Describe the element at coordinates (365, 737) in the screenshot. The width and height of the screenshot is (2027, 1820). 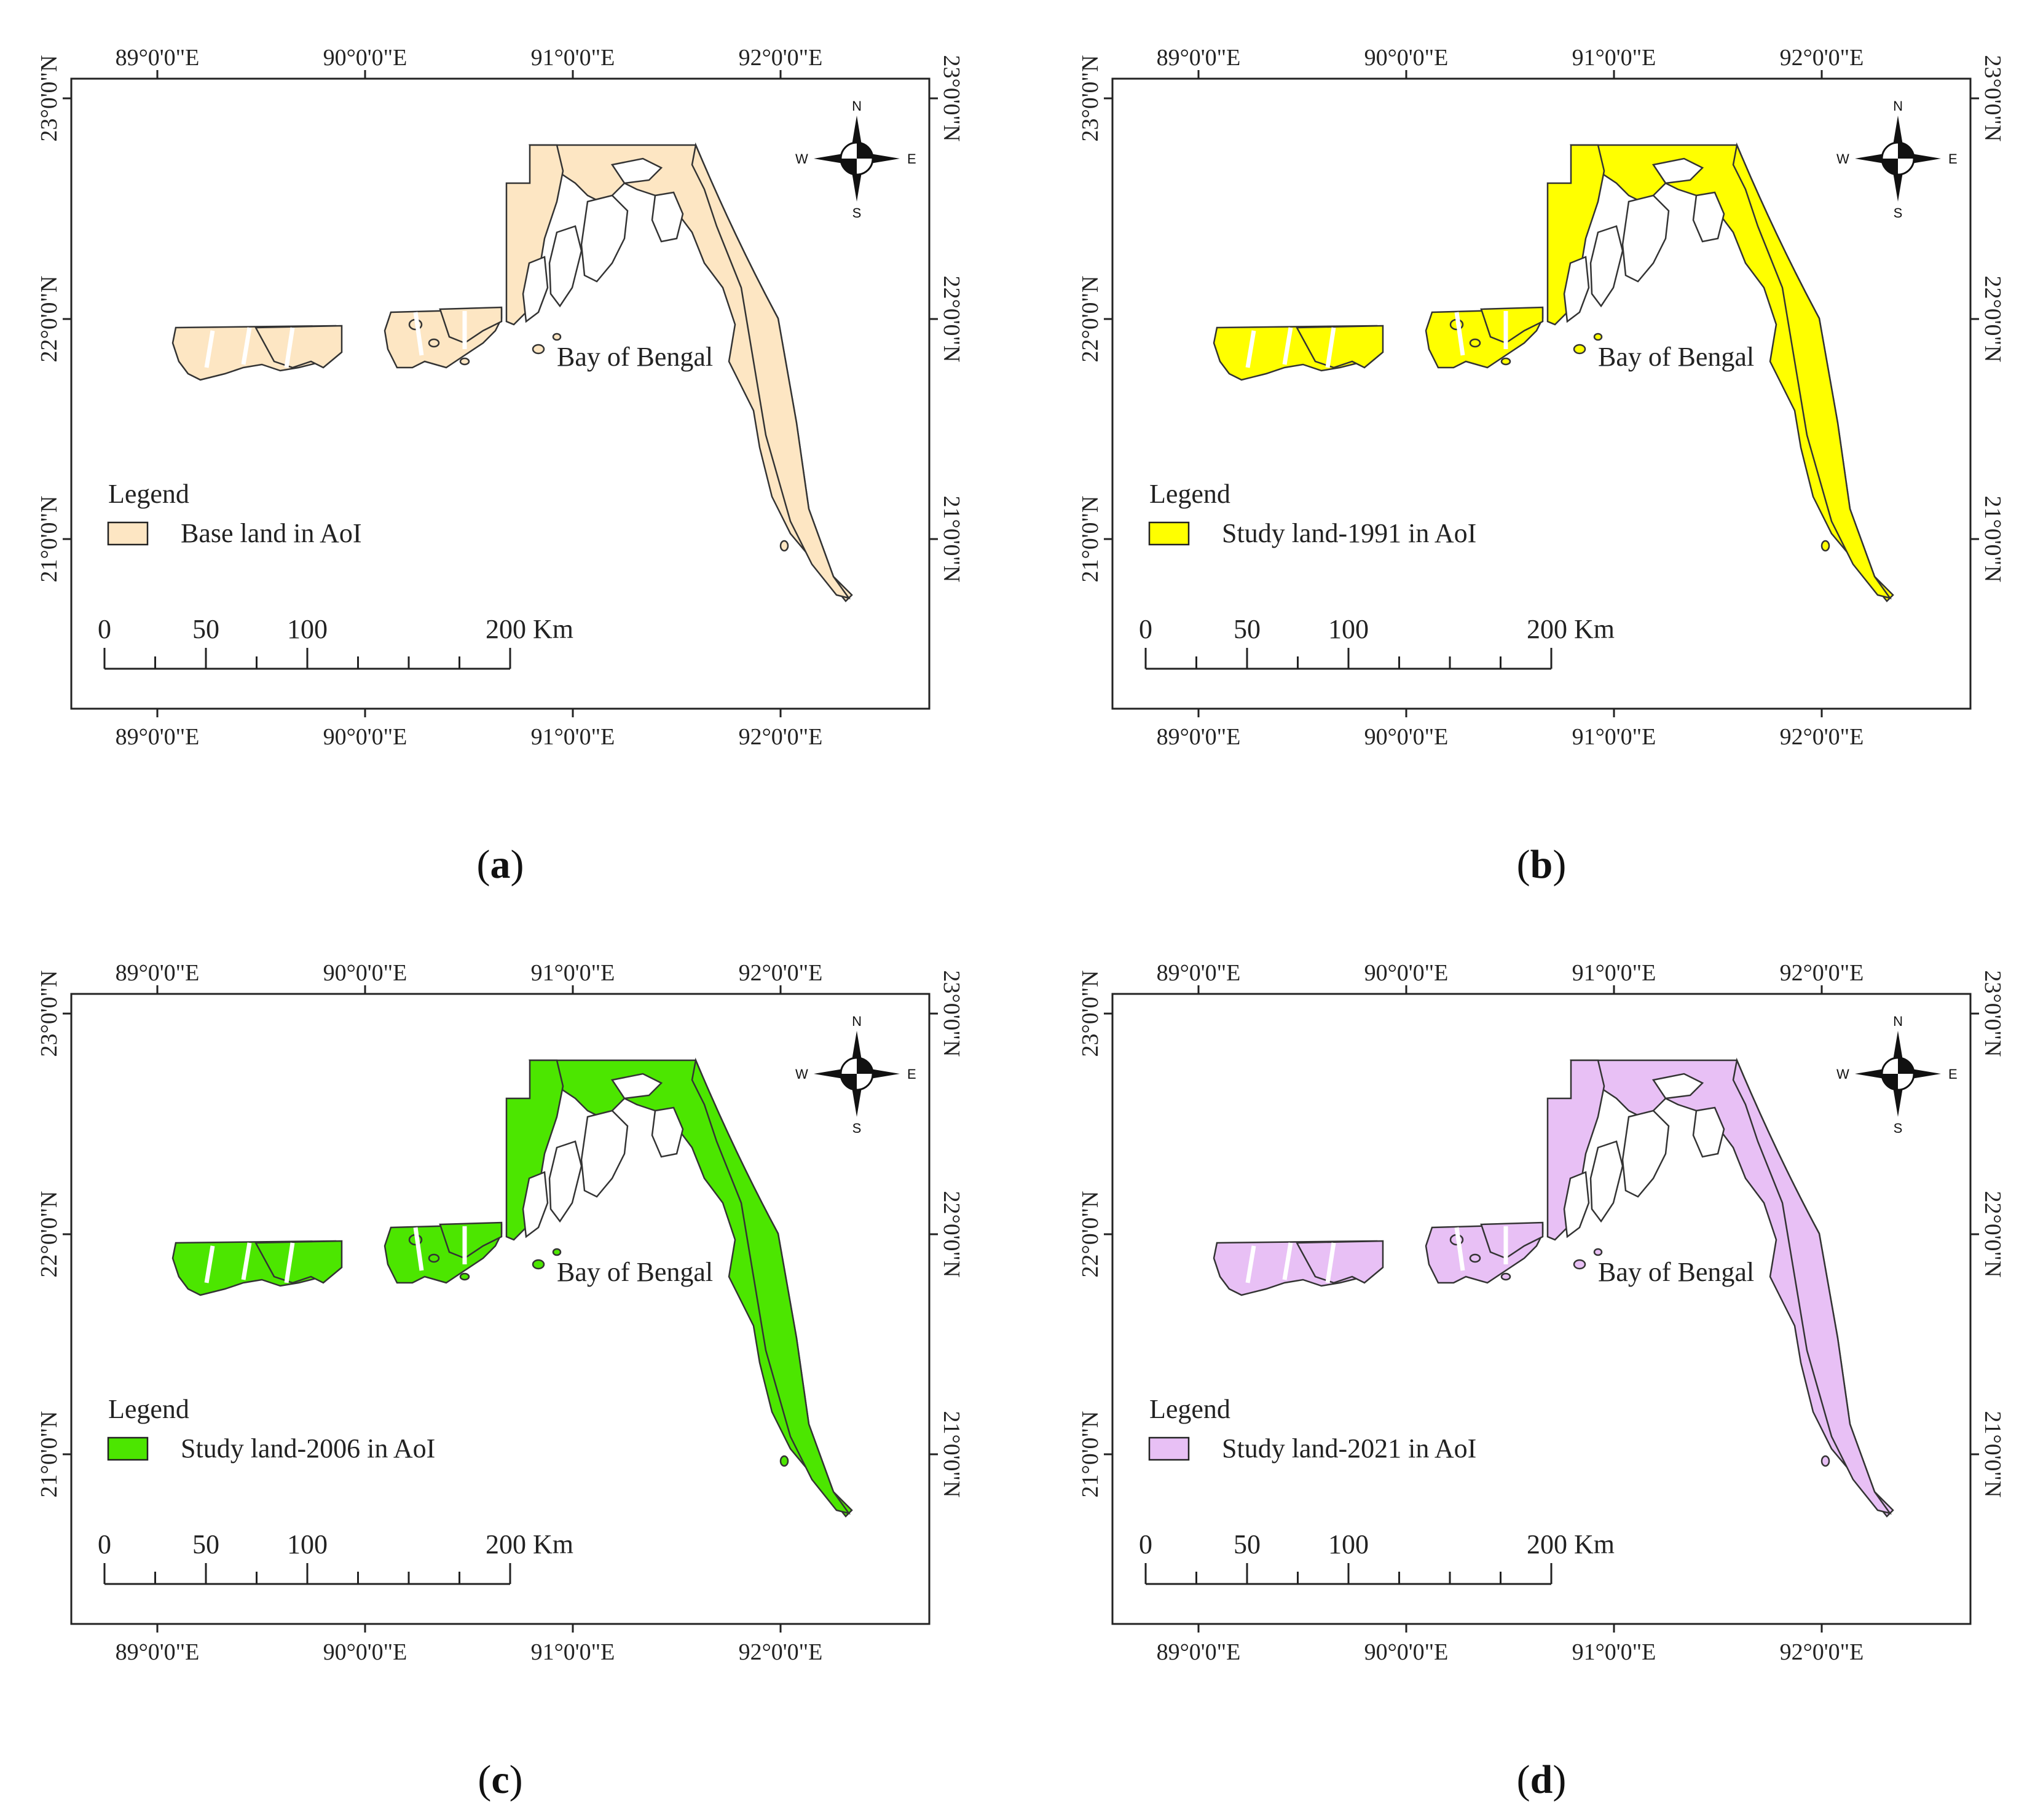
I see `lon-tick-bottom: 90°0'0"E` at that location.